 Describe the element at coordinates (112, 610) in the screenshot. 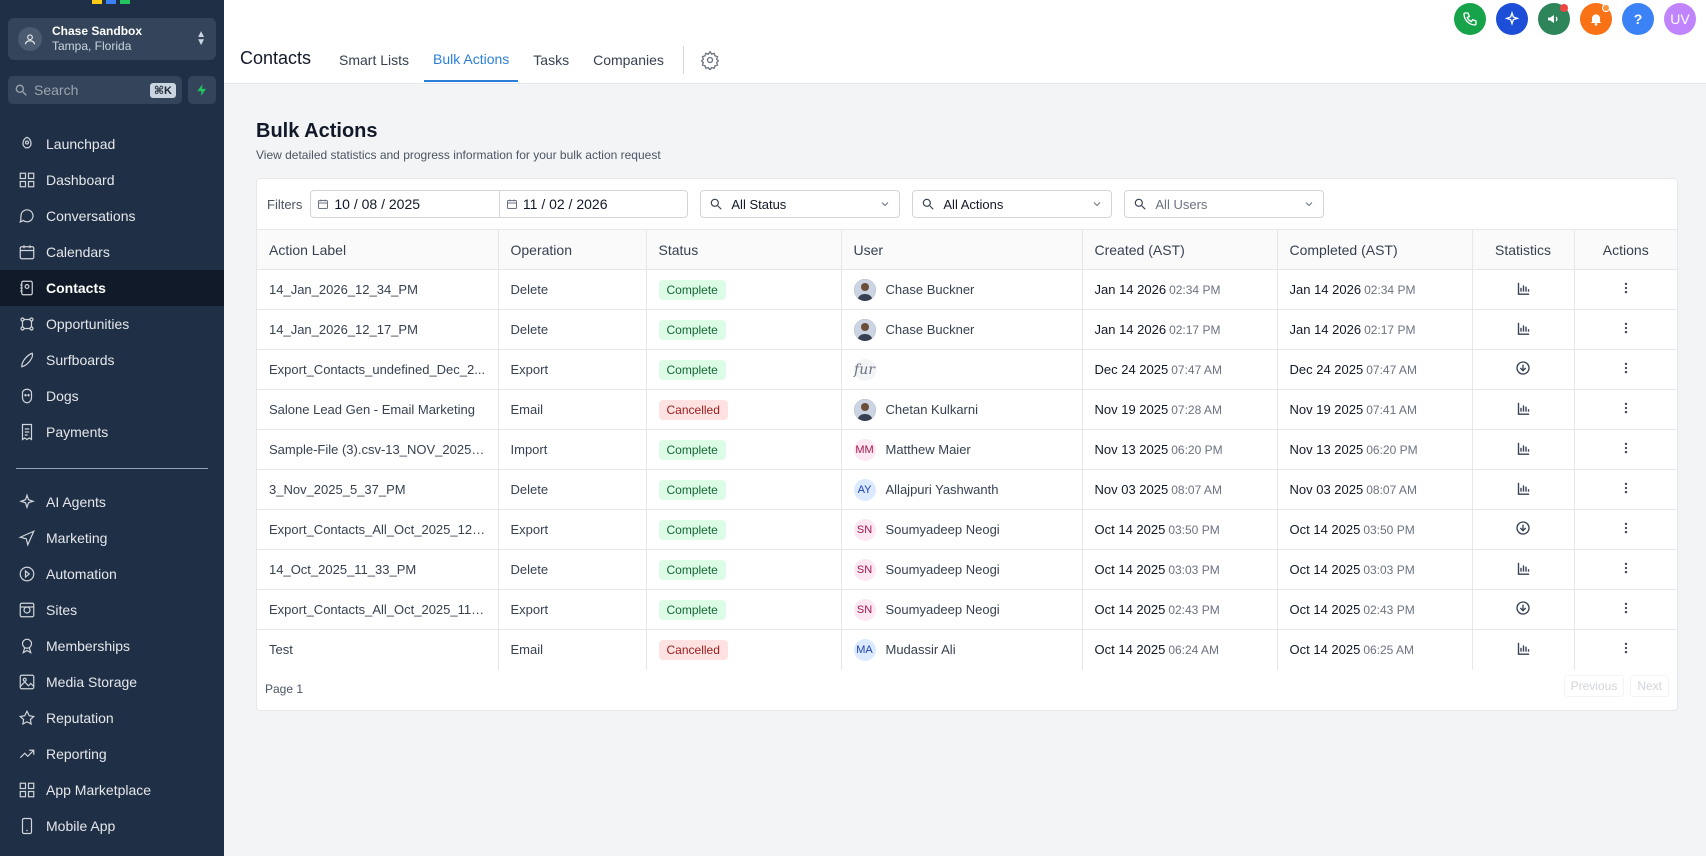

I see `sidebar-item-sites: Sites` at that location.